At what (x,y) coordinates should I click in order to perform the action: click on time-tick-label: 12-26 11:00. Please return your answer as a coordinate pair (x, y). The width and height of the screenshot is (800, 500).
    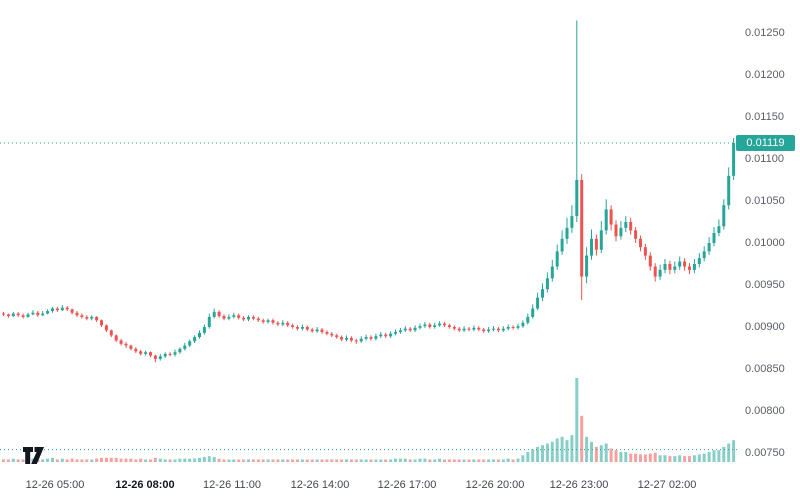
    Looking at the image, I should click on (232, 485).